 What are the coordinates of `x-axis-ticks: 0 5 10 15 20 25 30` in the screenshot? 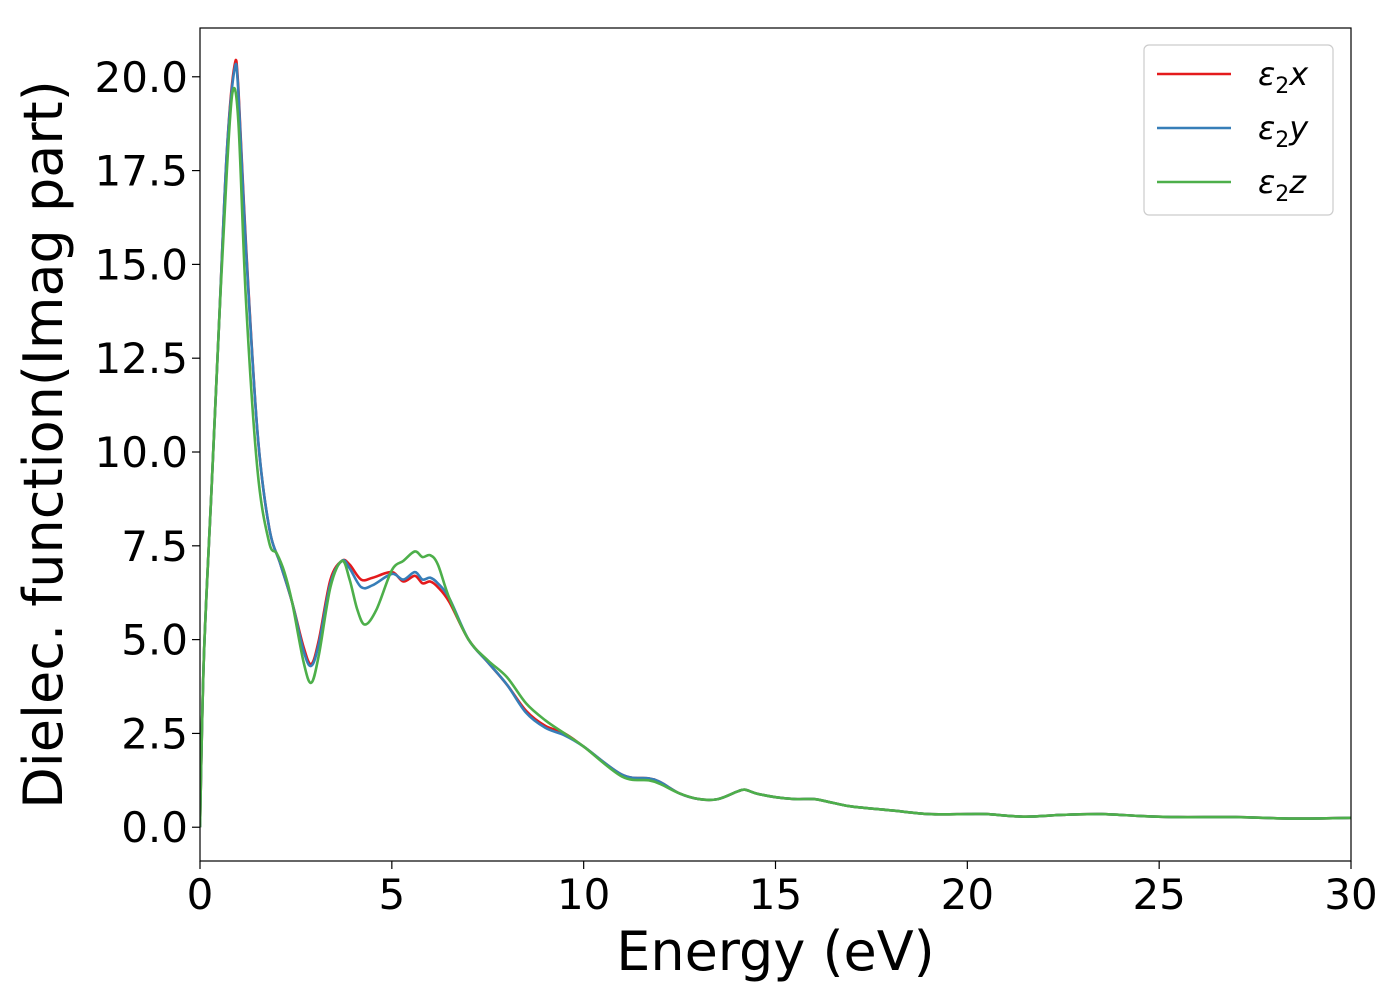 It's located at (782, 890).